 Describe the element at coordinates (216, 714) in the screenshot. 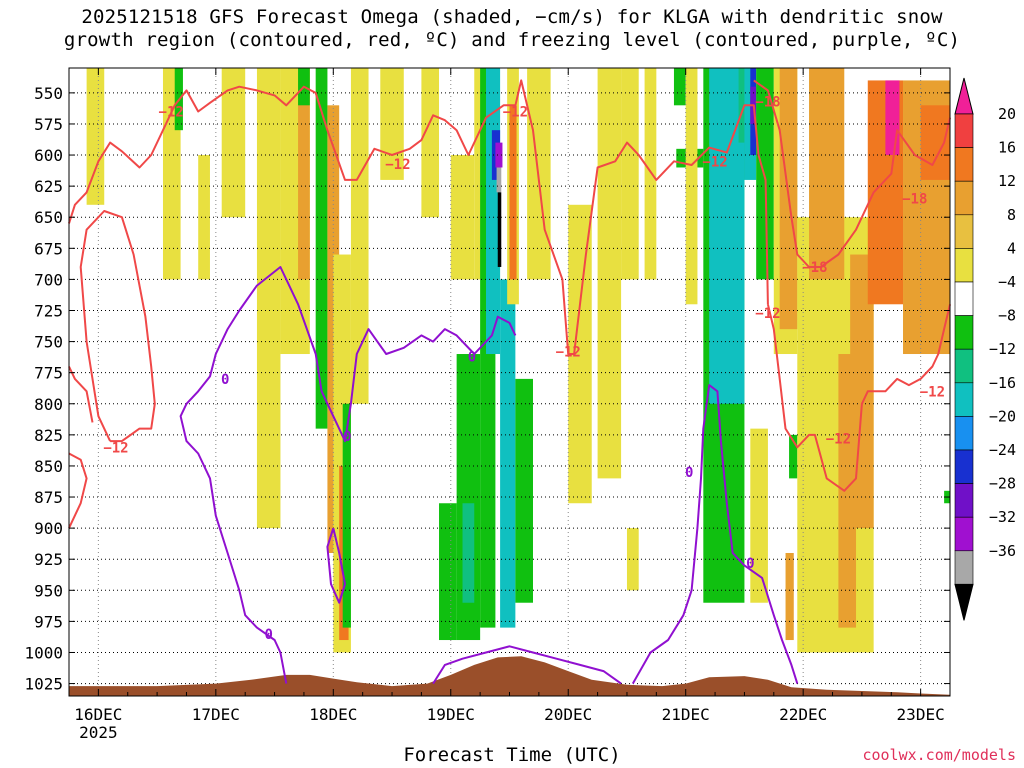

I see `x-tick-label: 17DEC` at that location.